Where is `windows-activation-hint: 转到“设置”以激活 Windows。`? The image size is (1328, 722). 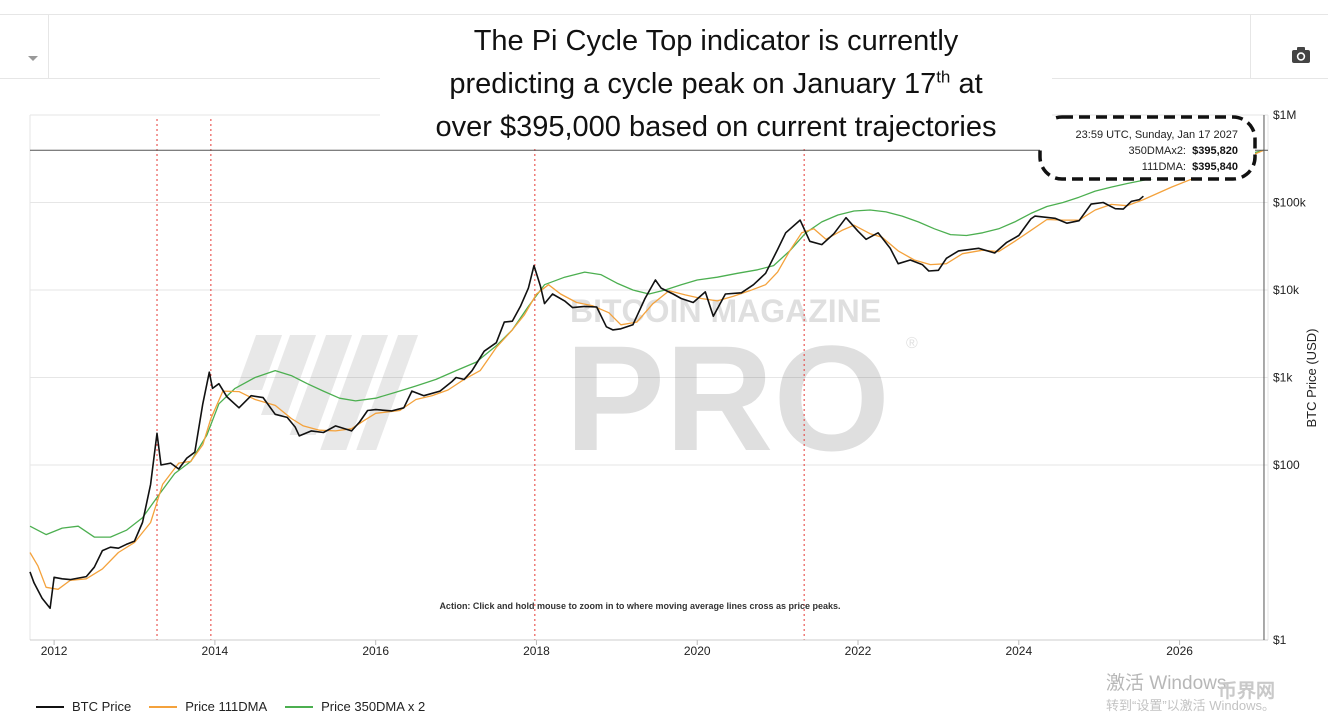
windows-activation-hint: 转到“设置”以激活 Windows。 is located at coordinates (1191, 705).